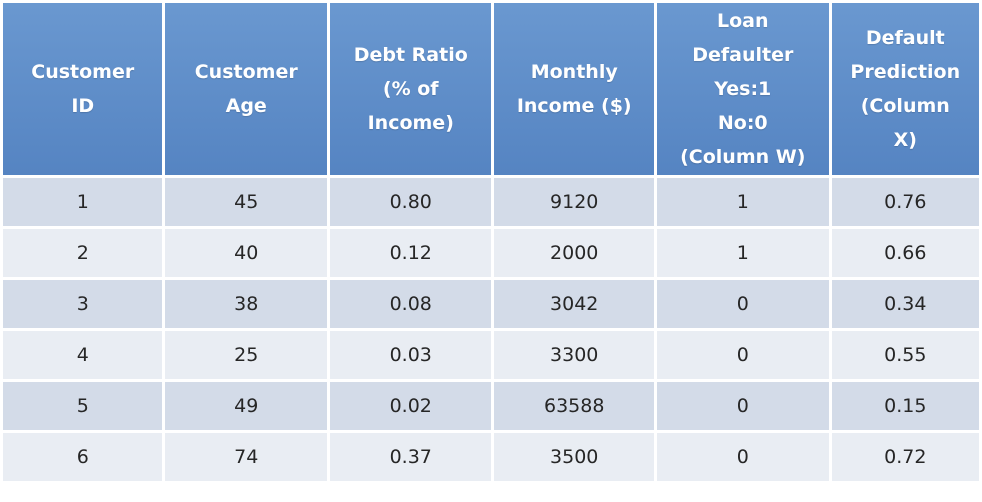 The width and height of the screenshot is (982, 502). I want to click on header-line: (Column, so click(905, 106).